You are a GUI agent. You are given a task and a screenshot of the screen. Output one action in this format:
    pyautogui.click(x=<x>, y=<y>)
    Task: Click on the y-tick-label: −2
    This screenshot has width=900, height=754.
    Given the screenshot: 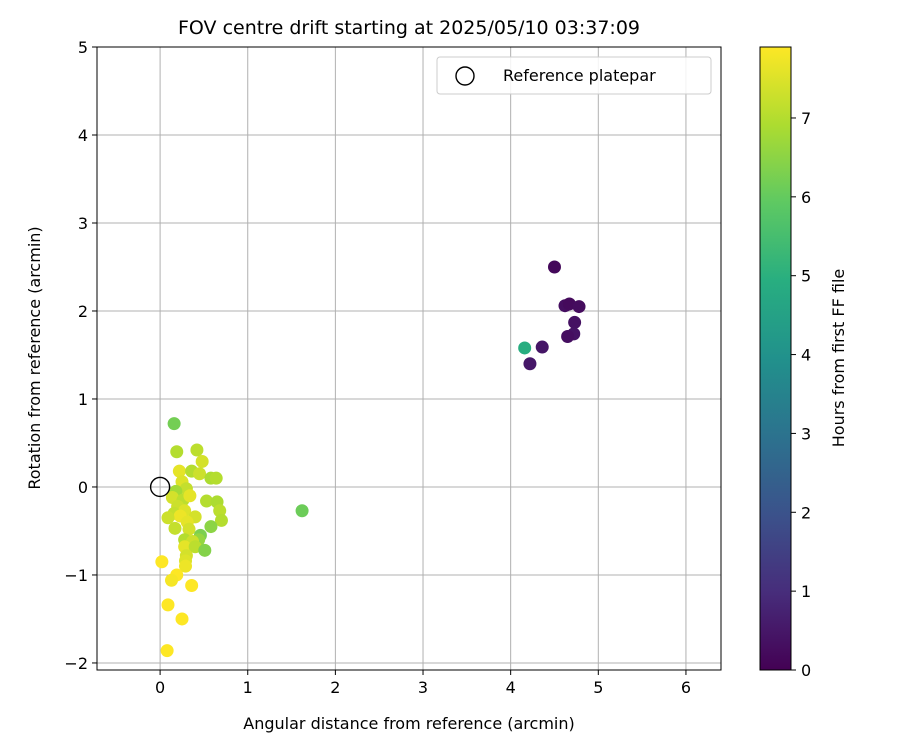 What is the action you would take?
    pyautogui.click(x=76, y=663)
    